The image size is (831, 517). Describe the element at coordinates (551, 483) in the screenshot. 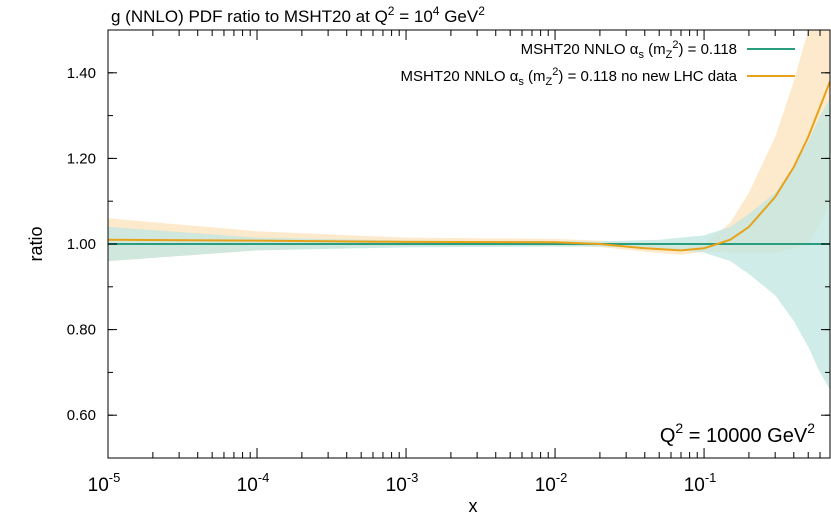

I see `x-tick-label: 10⁻²` at that location.